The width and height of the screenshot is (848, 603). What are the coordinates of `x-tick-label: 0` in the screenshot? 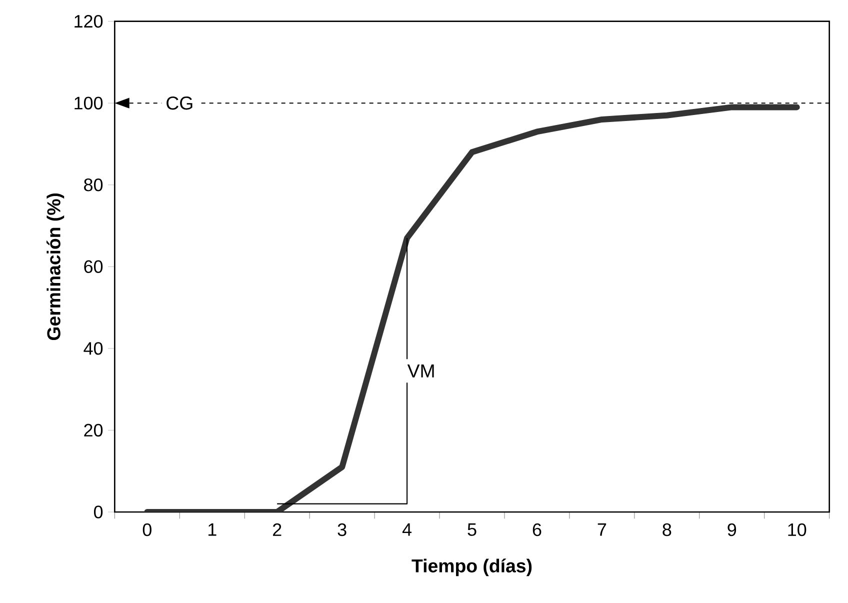 It's located at (147, 530).